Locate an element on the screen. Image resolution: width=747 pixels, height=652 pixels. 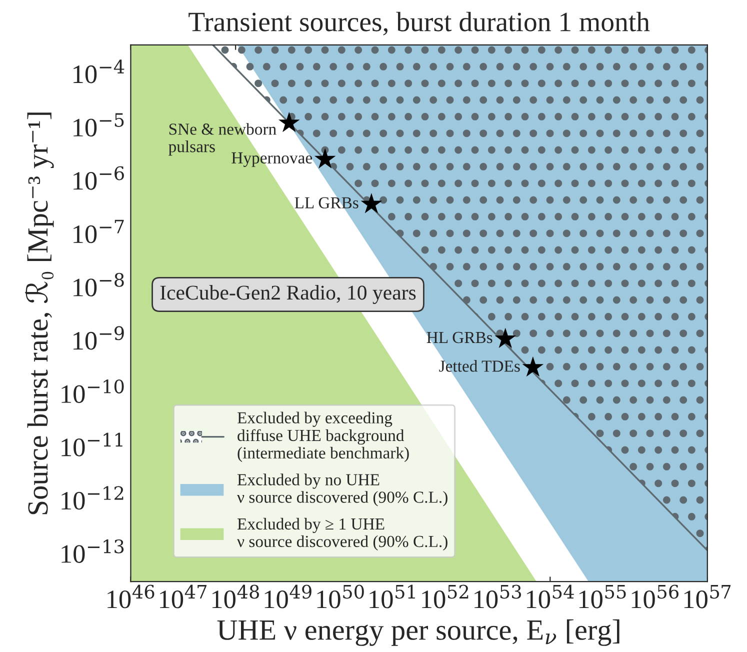
y-tick-label: 10$^{−10}$ is located at coordinates (93, 391).